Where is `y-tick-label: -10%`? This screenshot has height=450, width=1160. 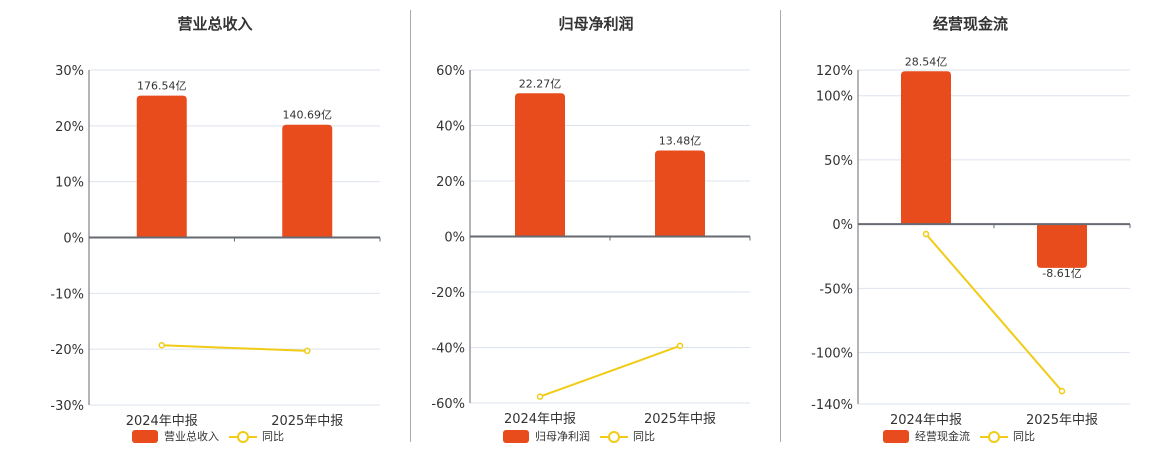 y-tick-label: -10% is located at coordinates (67, 294).